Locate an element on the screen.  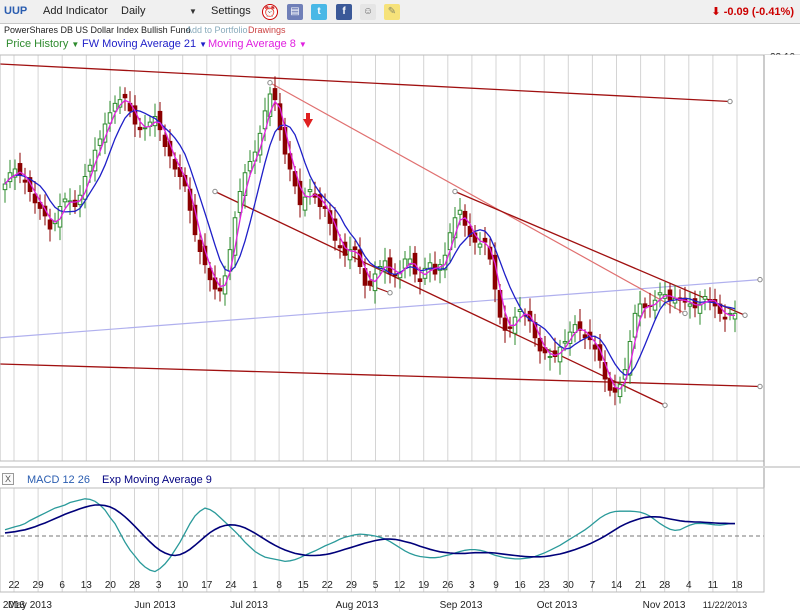
period-select: Daily is located at coordinates (133, 11).